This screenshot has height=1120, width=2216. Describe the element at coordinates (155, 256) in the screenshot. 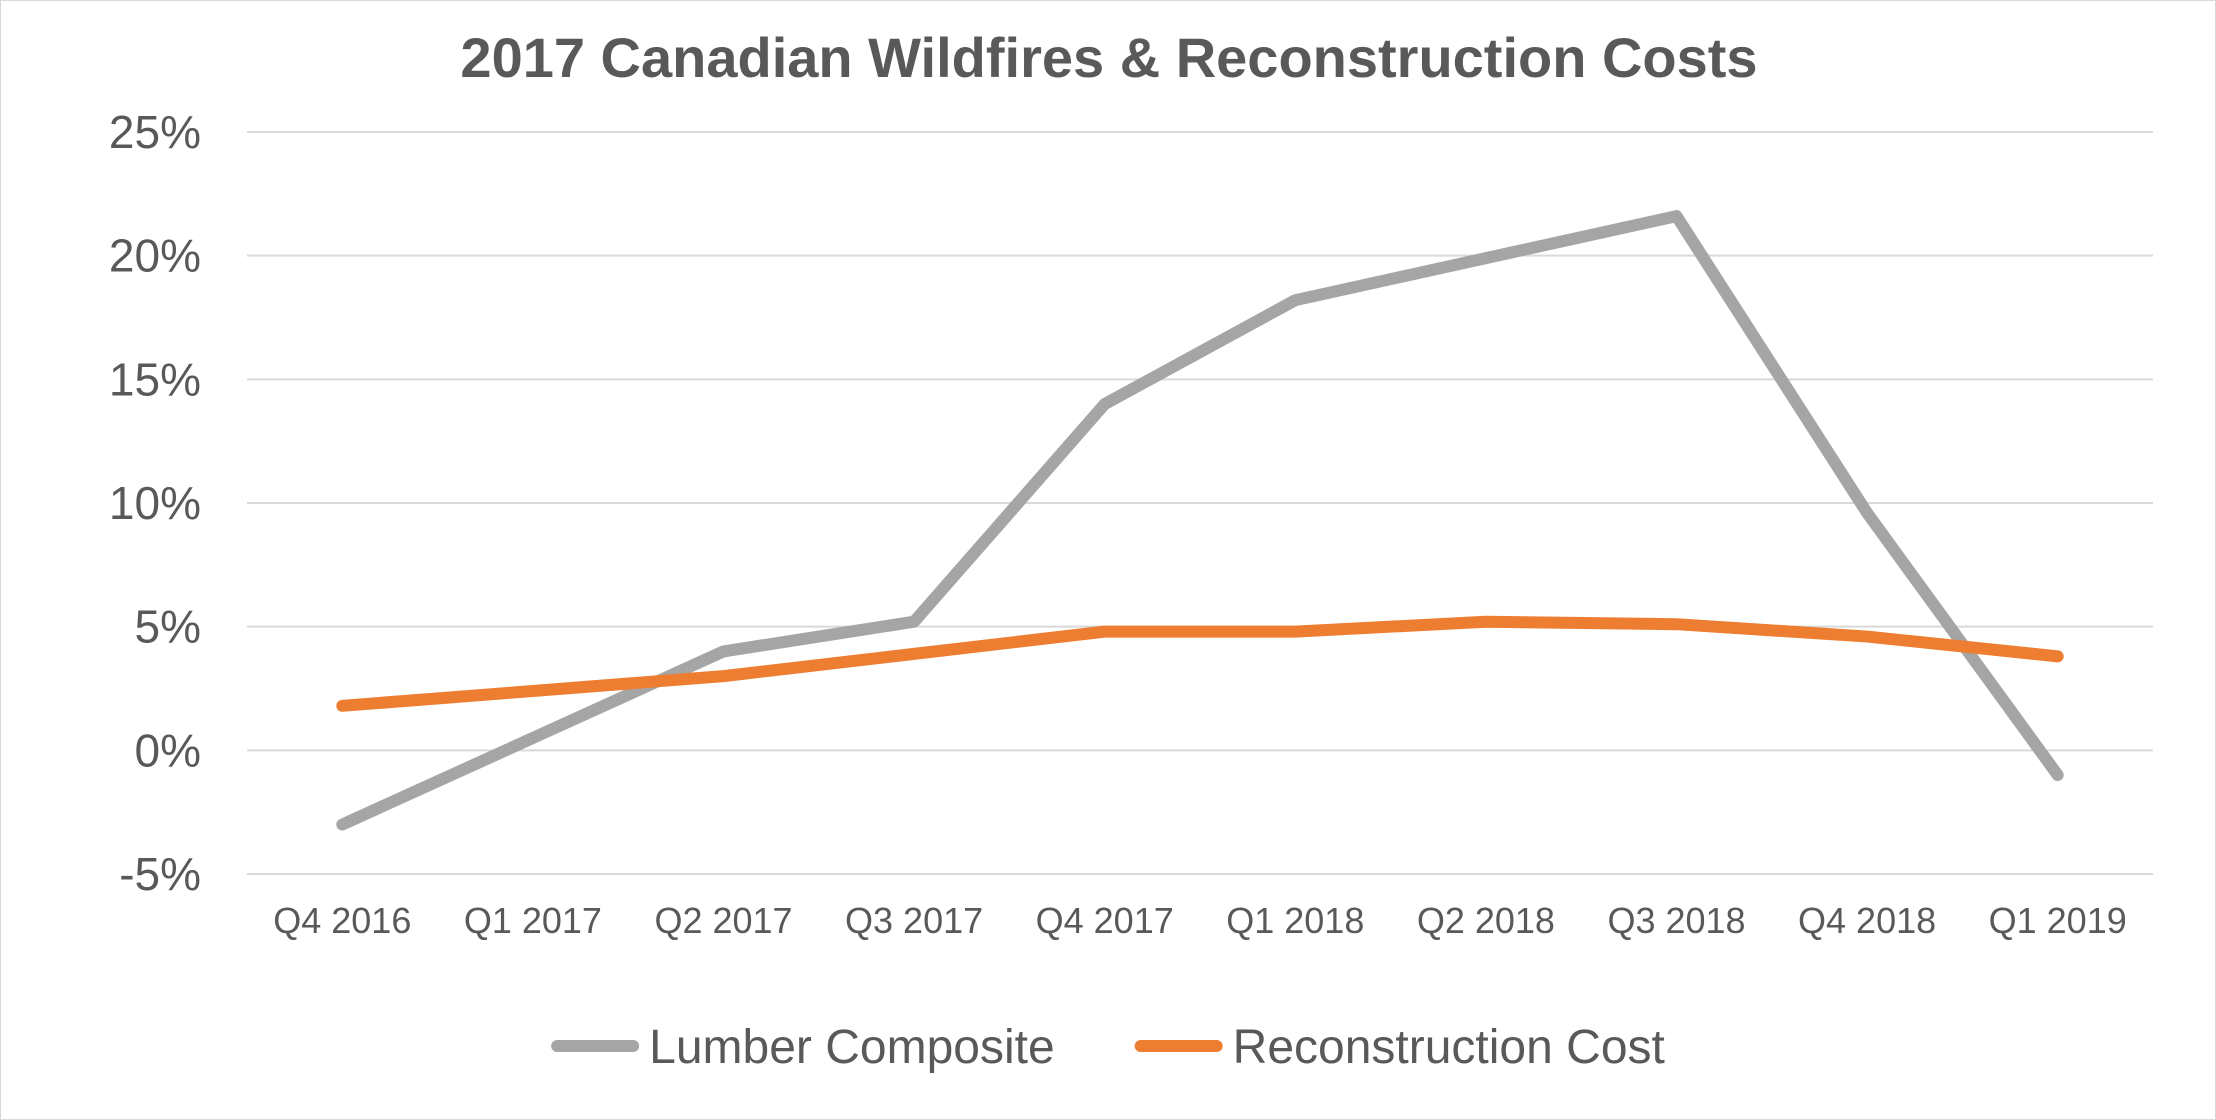

I see `y-tick-label: 20%` at that location.